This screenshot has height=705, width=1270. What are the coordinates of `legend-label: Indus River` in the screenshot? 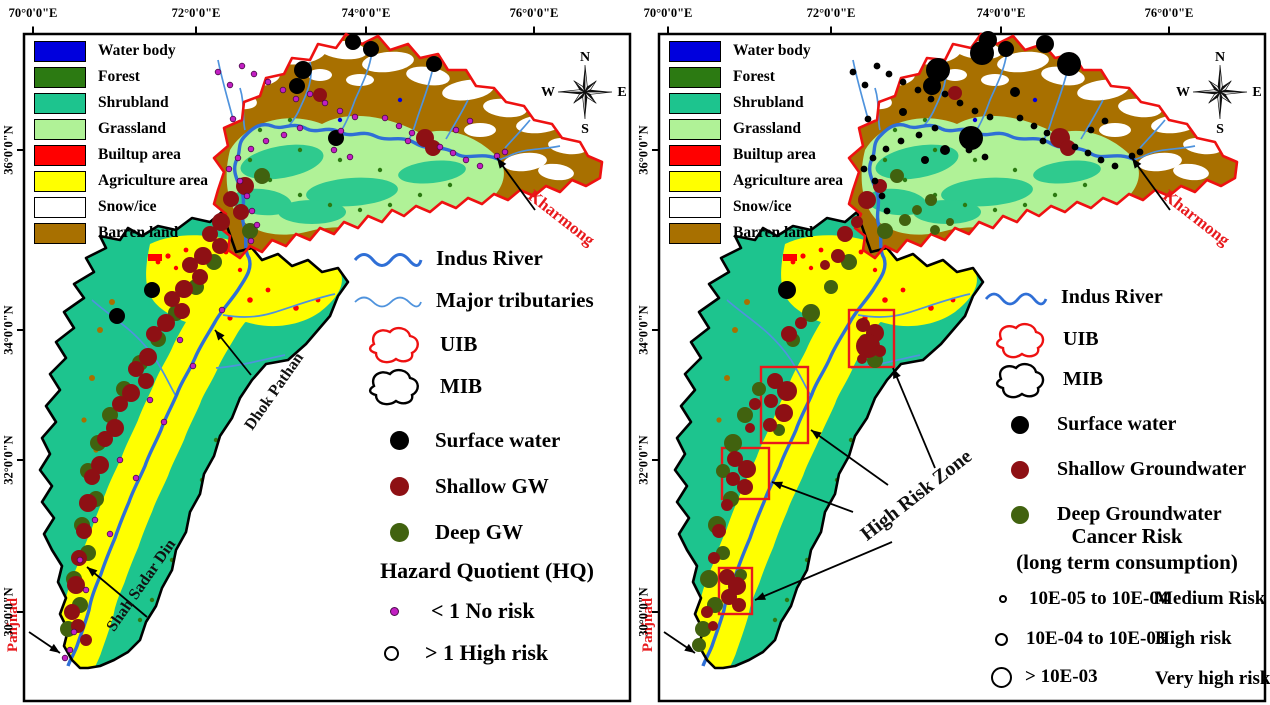 It's located at (1112, 297).